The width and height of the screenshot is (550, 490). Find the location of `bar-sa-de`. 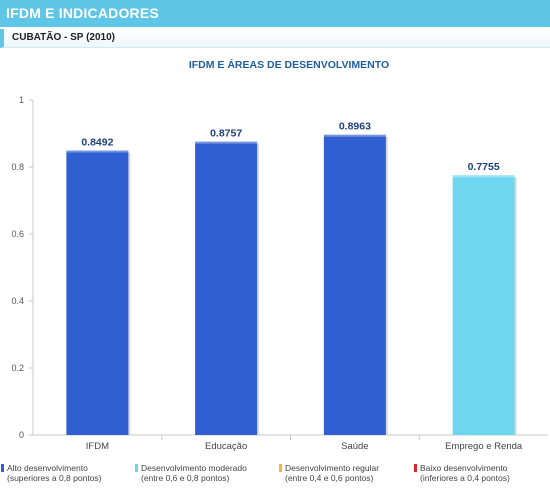

bar-sa-de is located at coordinates (354, 284).